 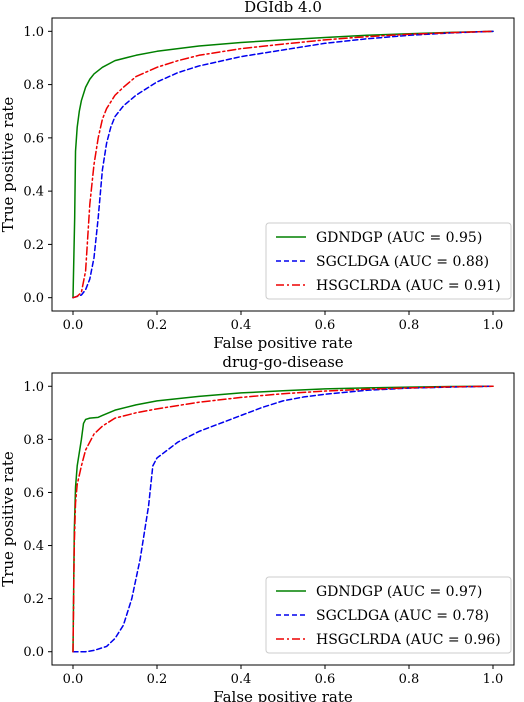 I want to click on chart1-legend-label-1: GDNDGP (AUC = 0.95), so click(x=399, y=238).